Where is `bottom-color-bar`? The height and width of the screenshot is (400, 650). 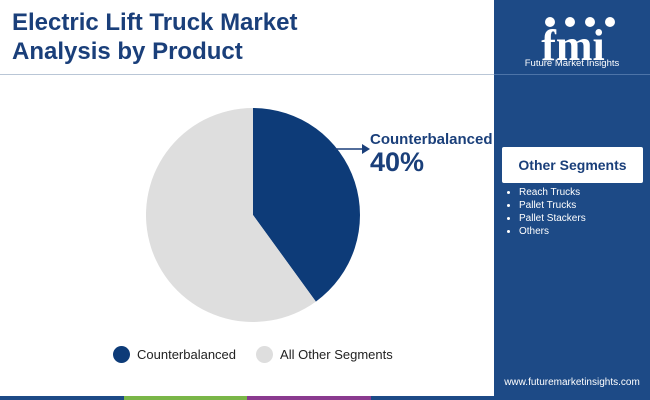
bottom-color-bar is located at coordinates (247, 398).